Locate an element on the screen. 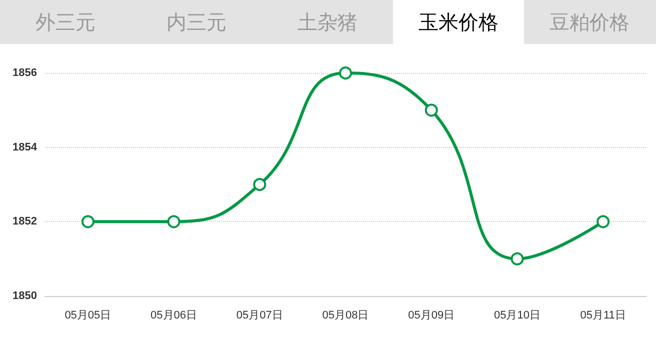 The width and height of the screenshot is (656, 340). text: 内三元 is located at coordinates (197, 22).